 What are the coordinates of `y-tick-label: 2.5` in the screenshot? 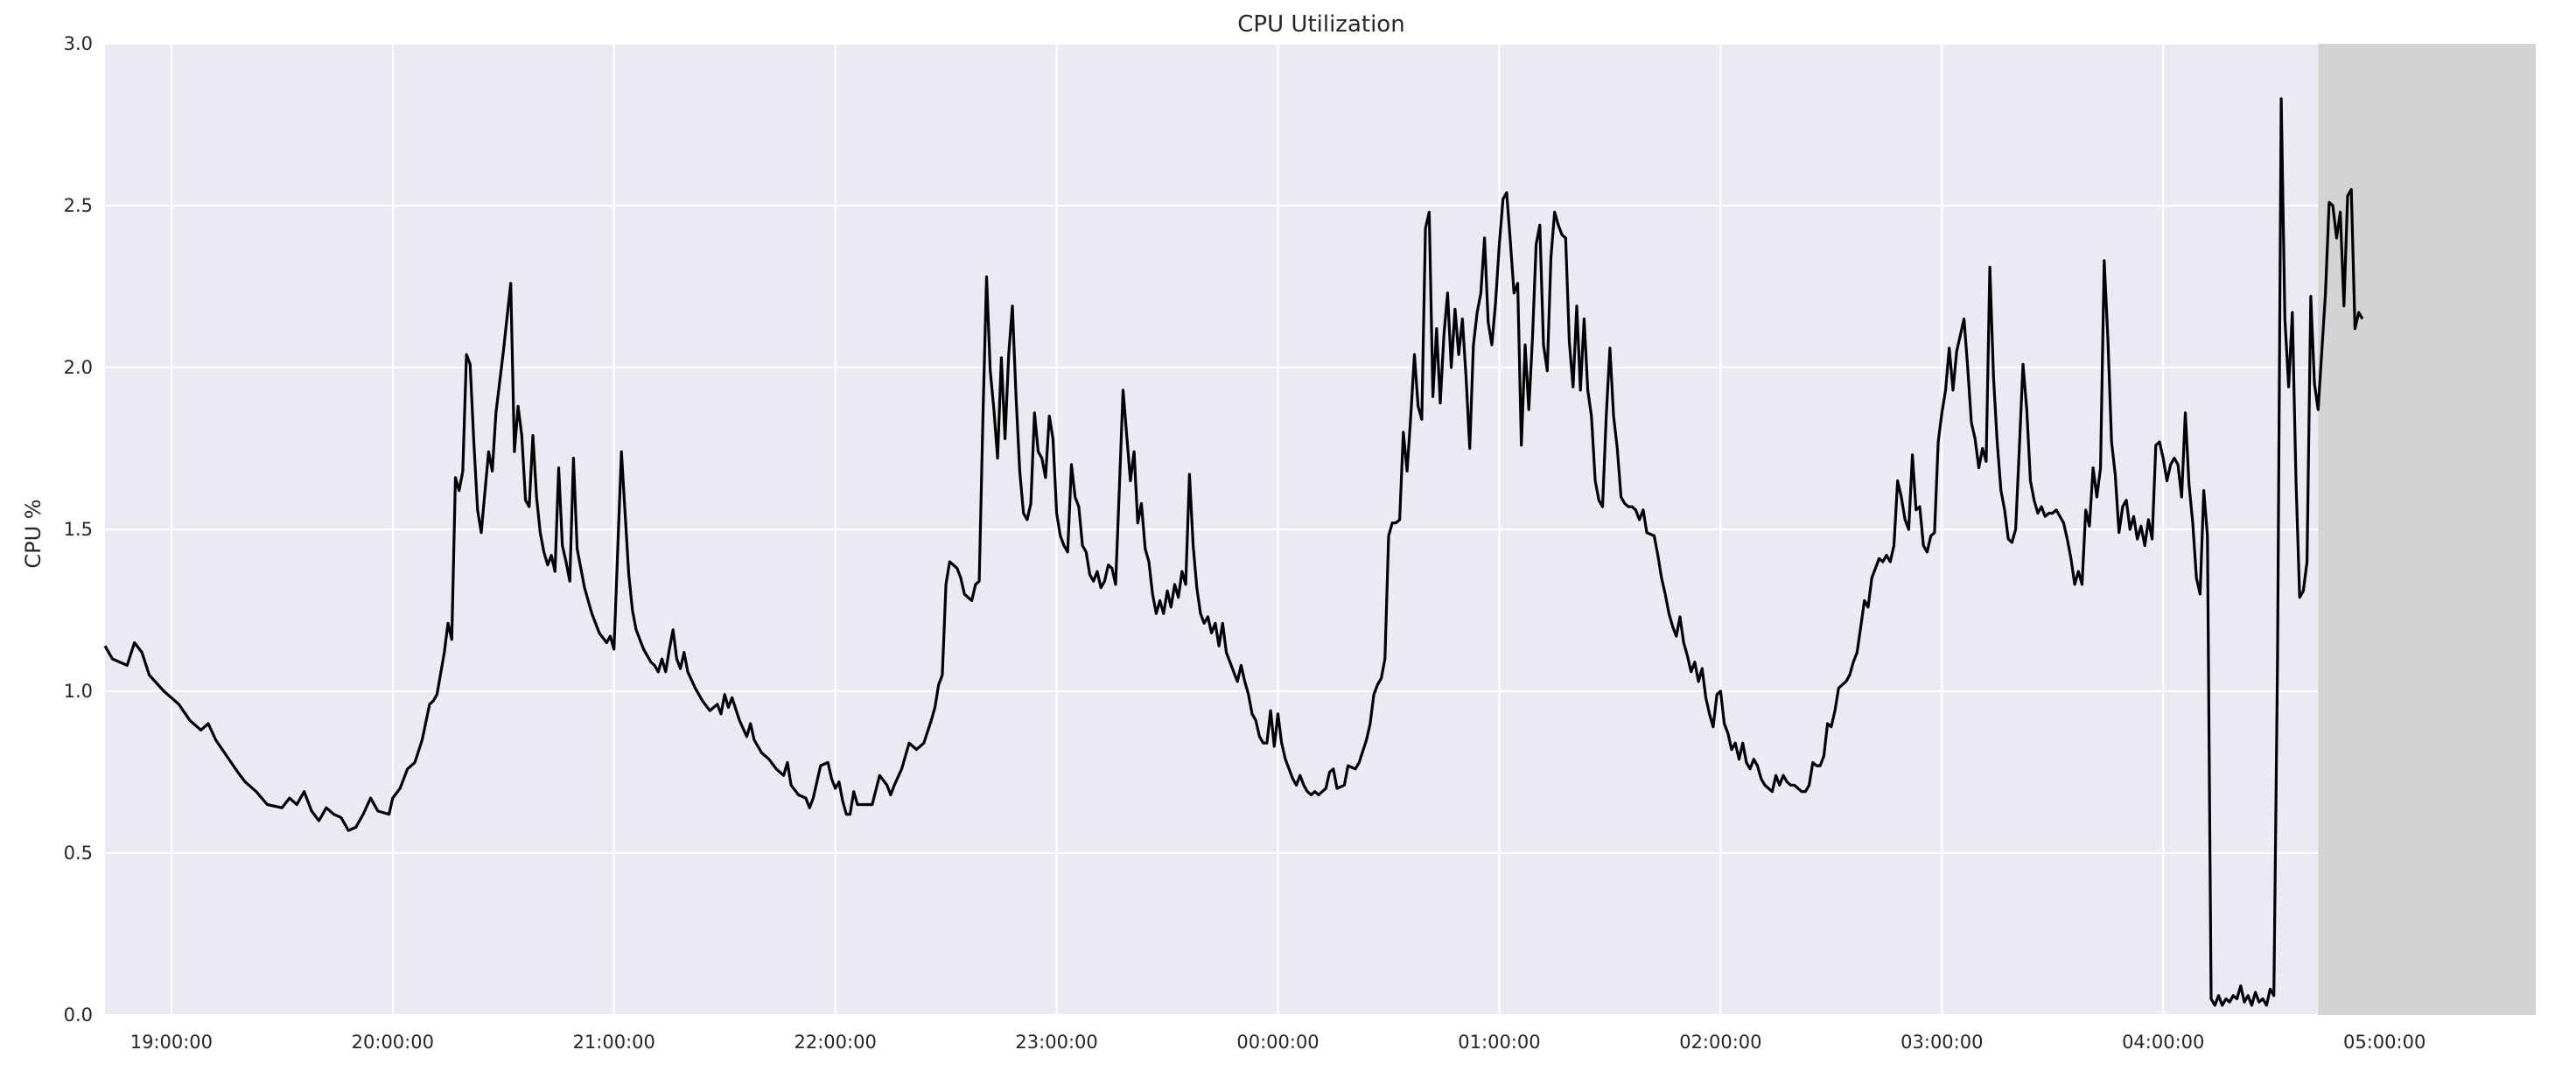 It's located at (78, 205).